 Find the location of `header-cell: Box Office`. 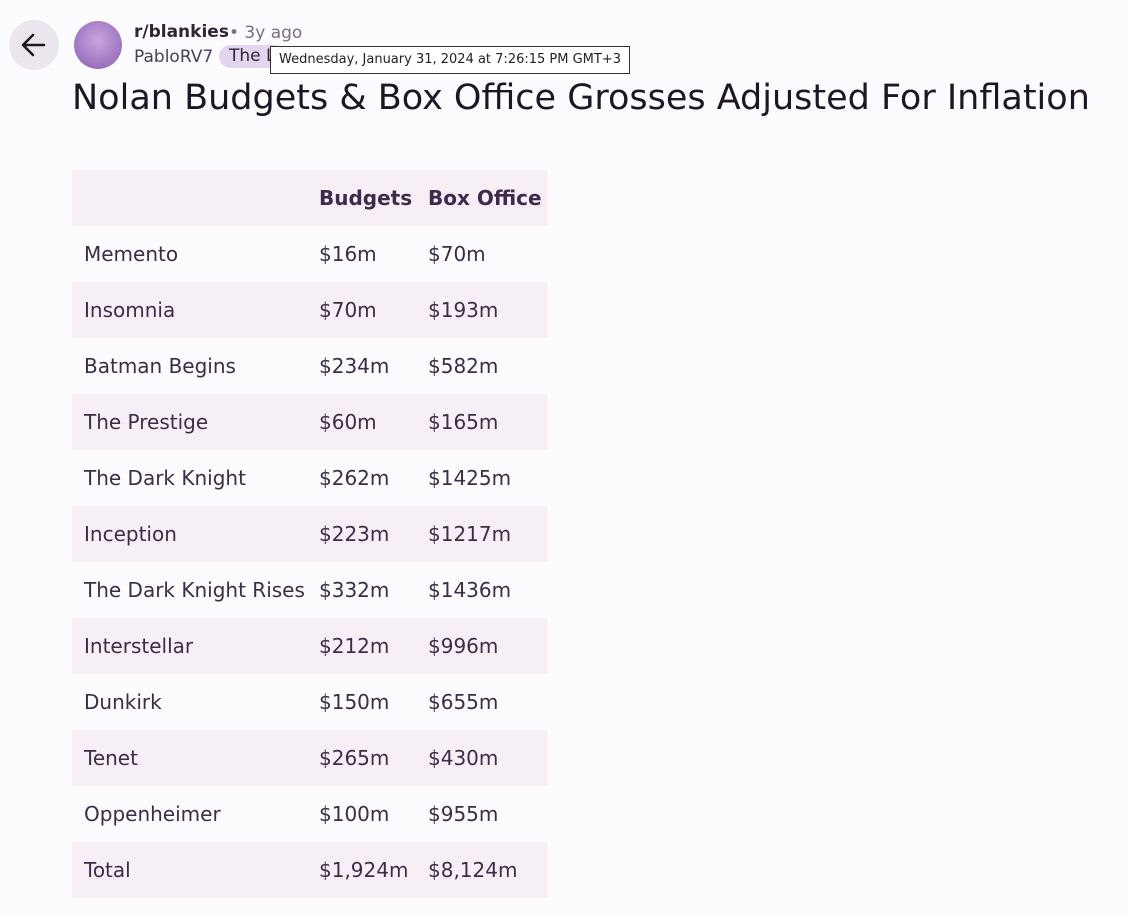

header-cell: Box Office is located at coordinates (485, 198).